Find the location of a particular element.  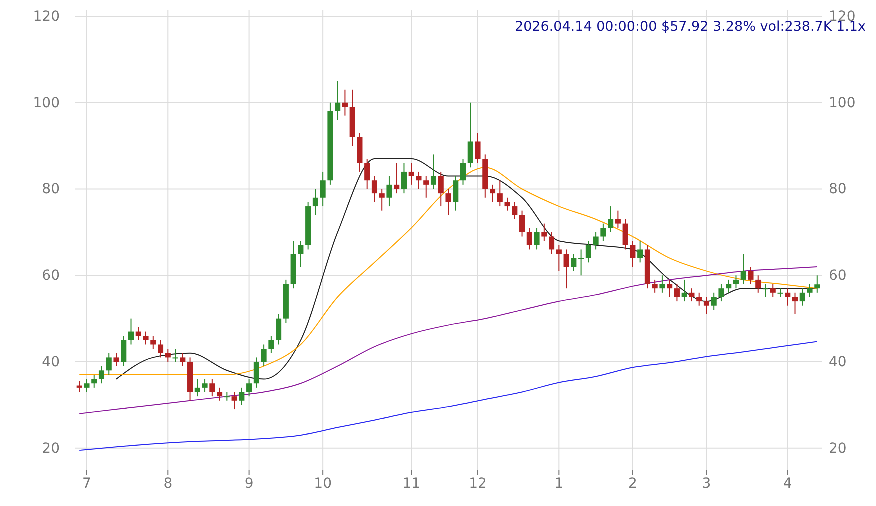

y-tick-label: 80 is located at coordinates (51, 190).